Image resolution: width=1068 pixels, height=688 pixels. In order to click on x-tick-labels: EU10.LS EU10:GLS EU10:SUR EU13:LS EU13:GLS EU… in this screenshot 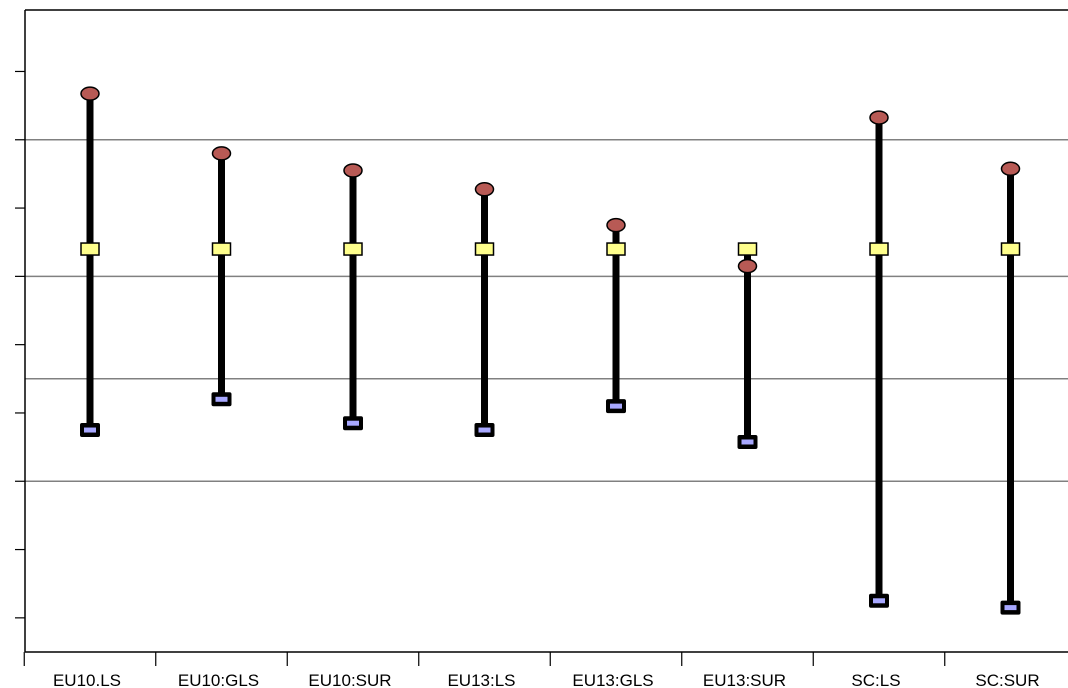, I will do `click(546, 679)`.